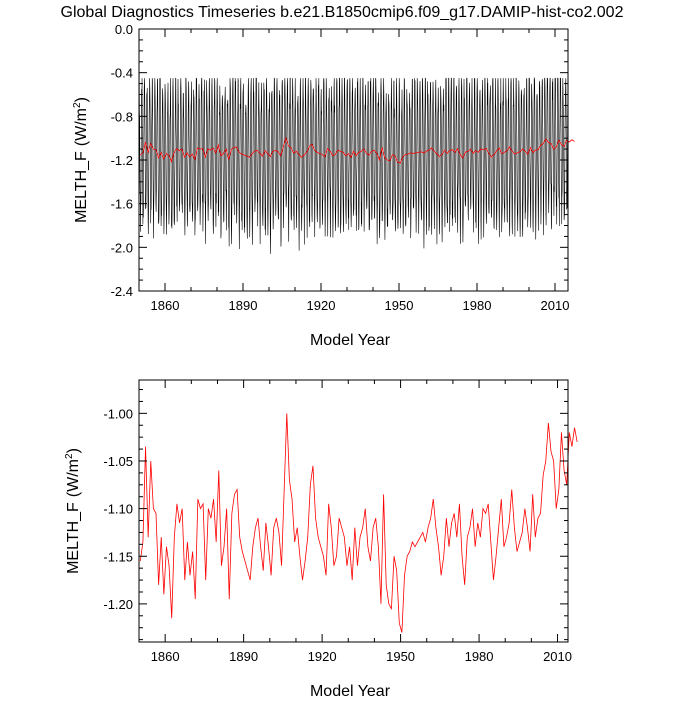 This screenshot has height=705, width=700. Describe the element at coordinates (118, 461) in the screenshot. I see `bottom-y-tick-label-1: -1.05` at that location.